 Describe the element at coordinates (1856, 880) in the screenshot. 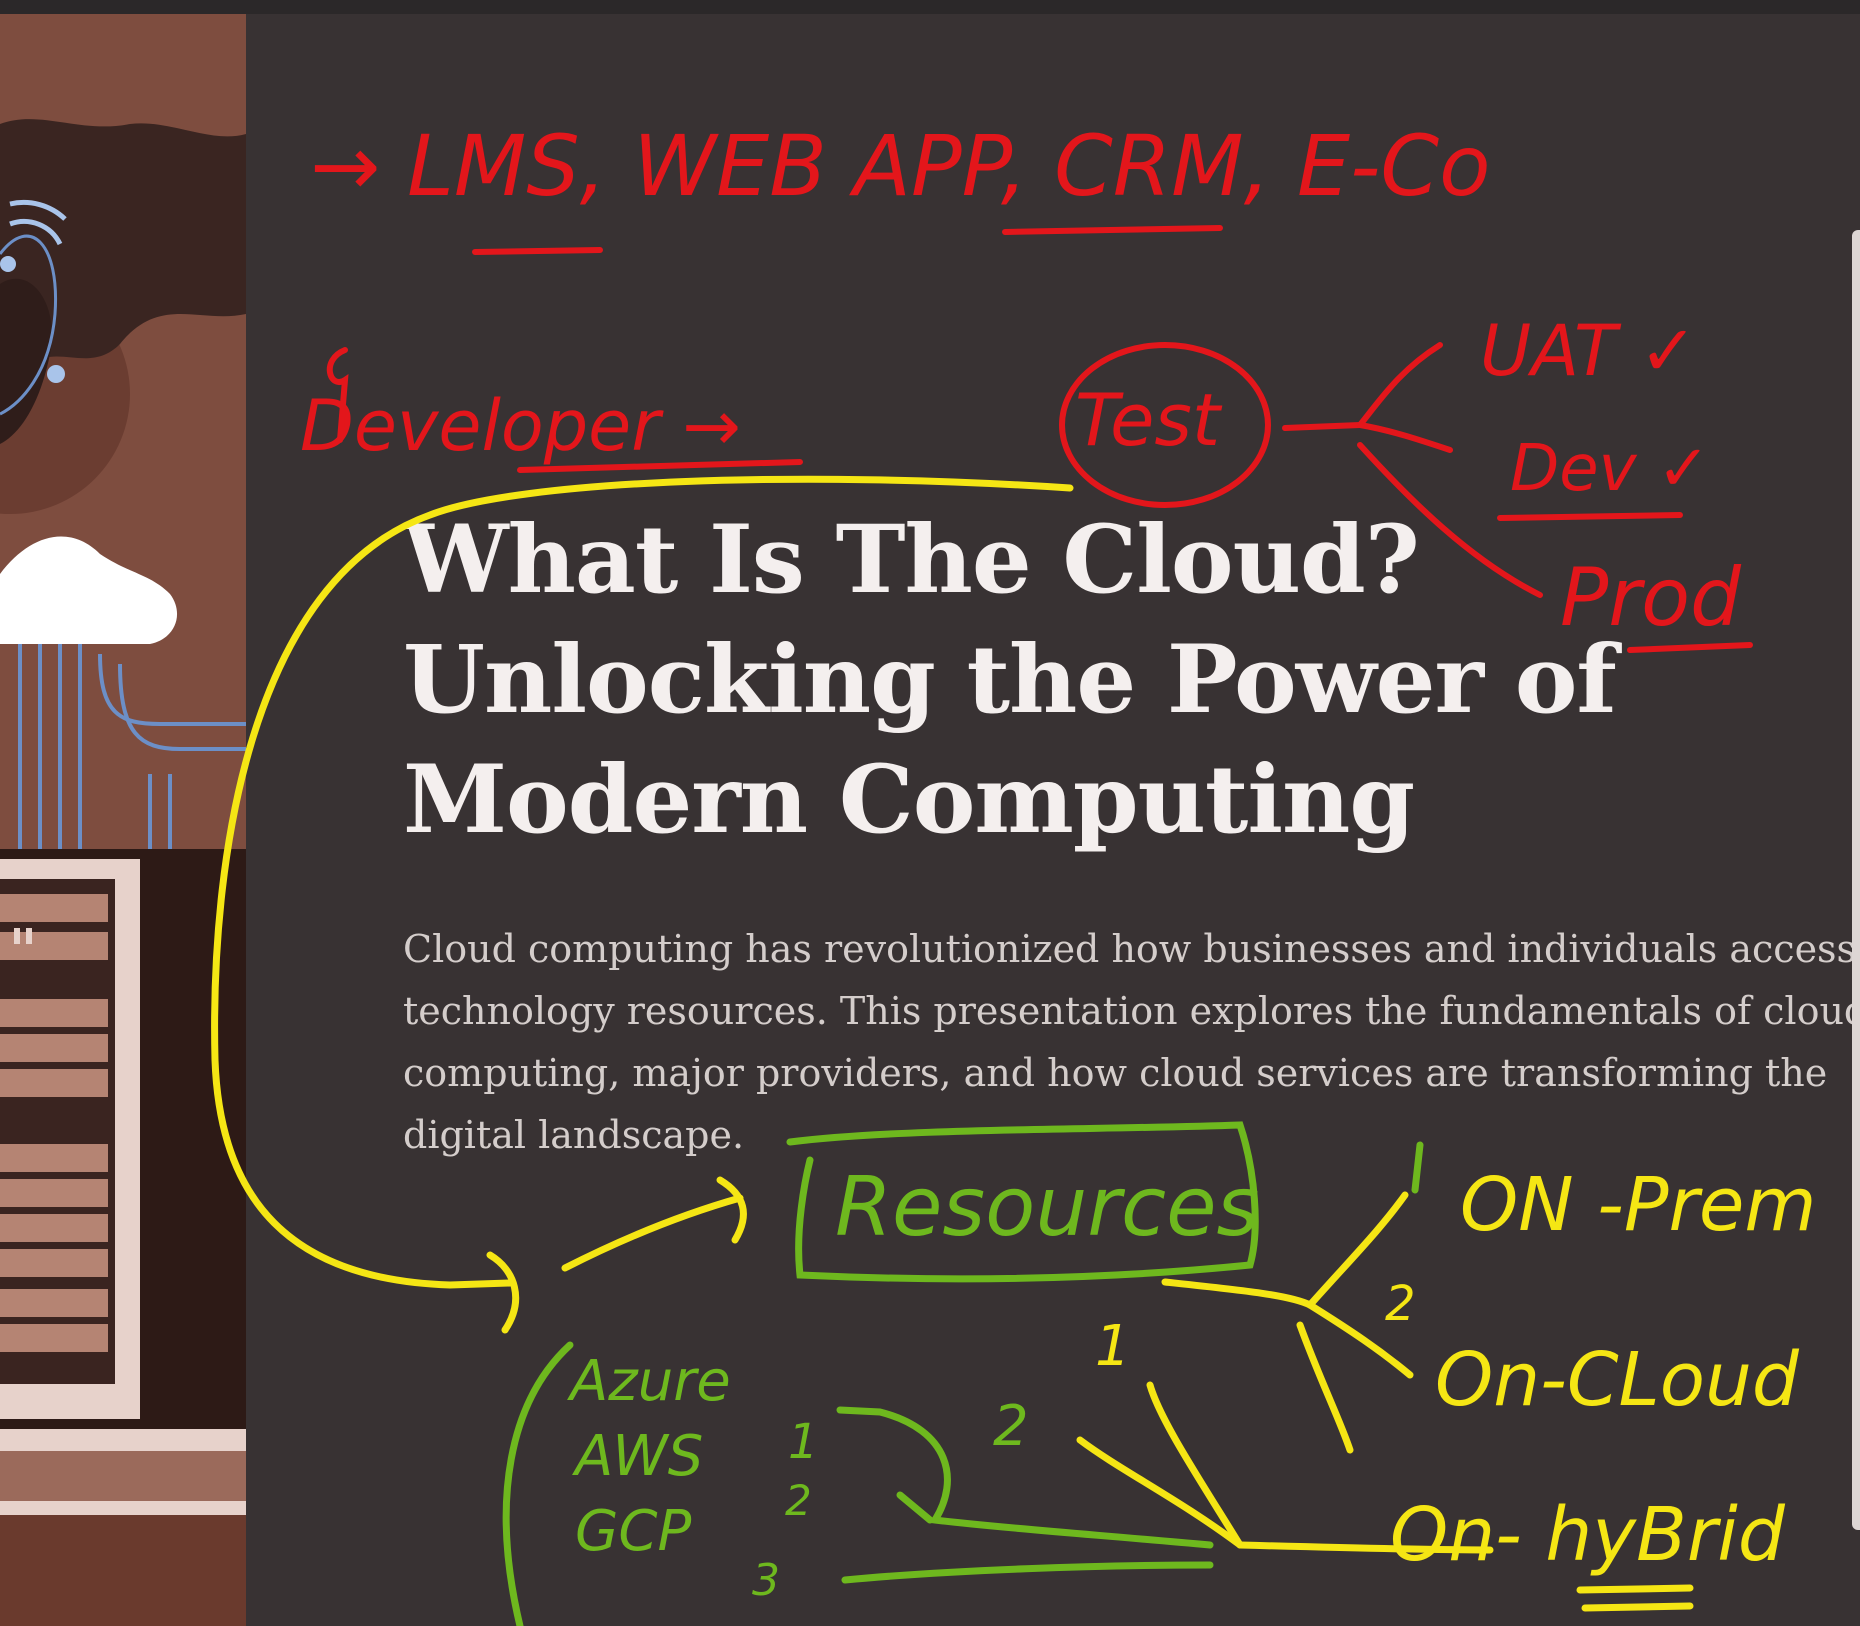

I see `panel-edge` at that location.